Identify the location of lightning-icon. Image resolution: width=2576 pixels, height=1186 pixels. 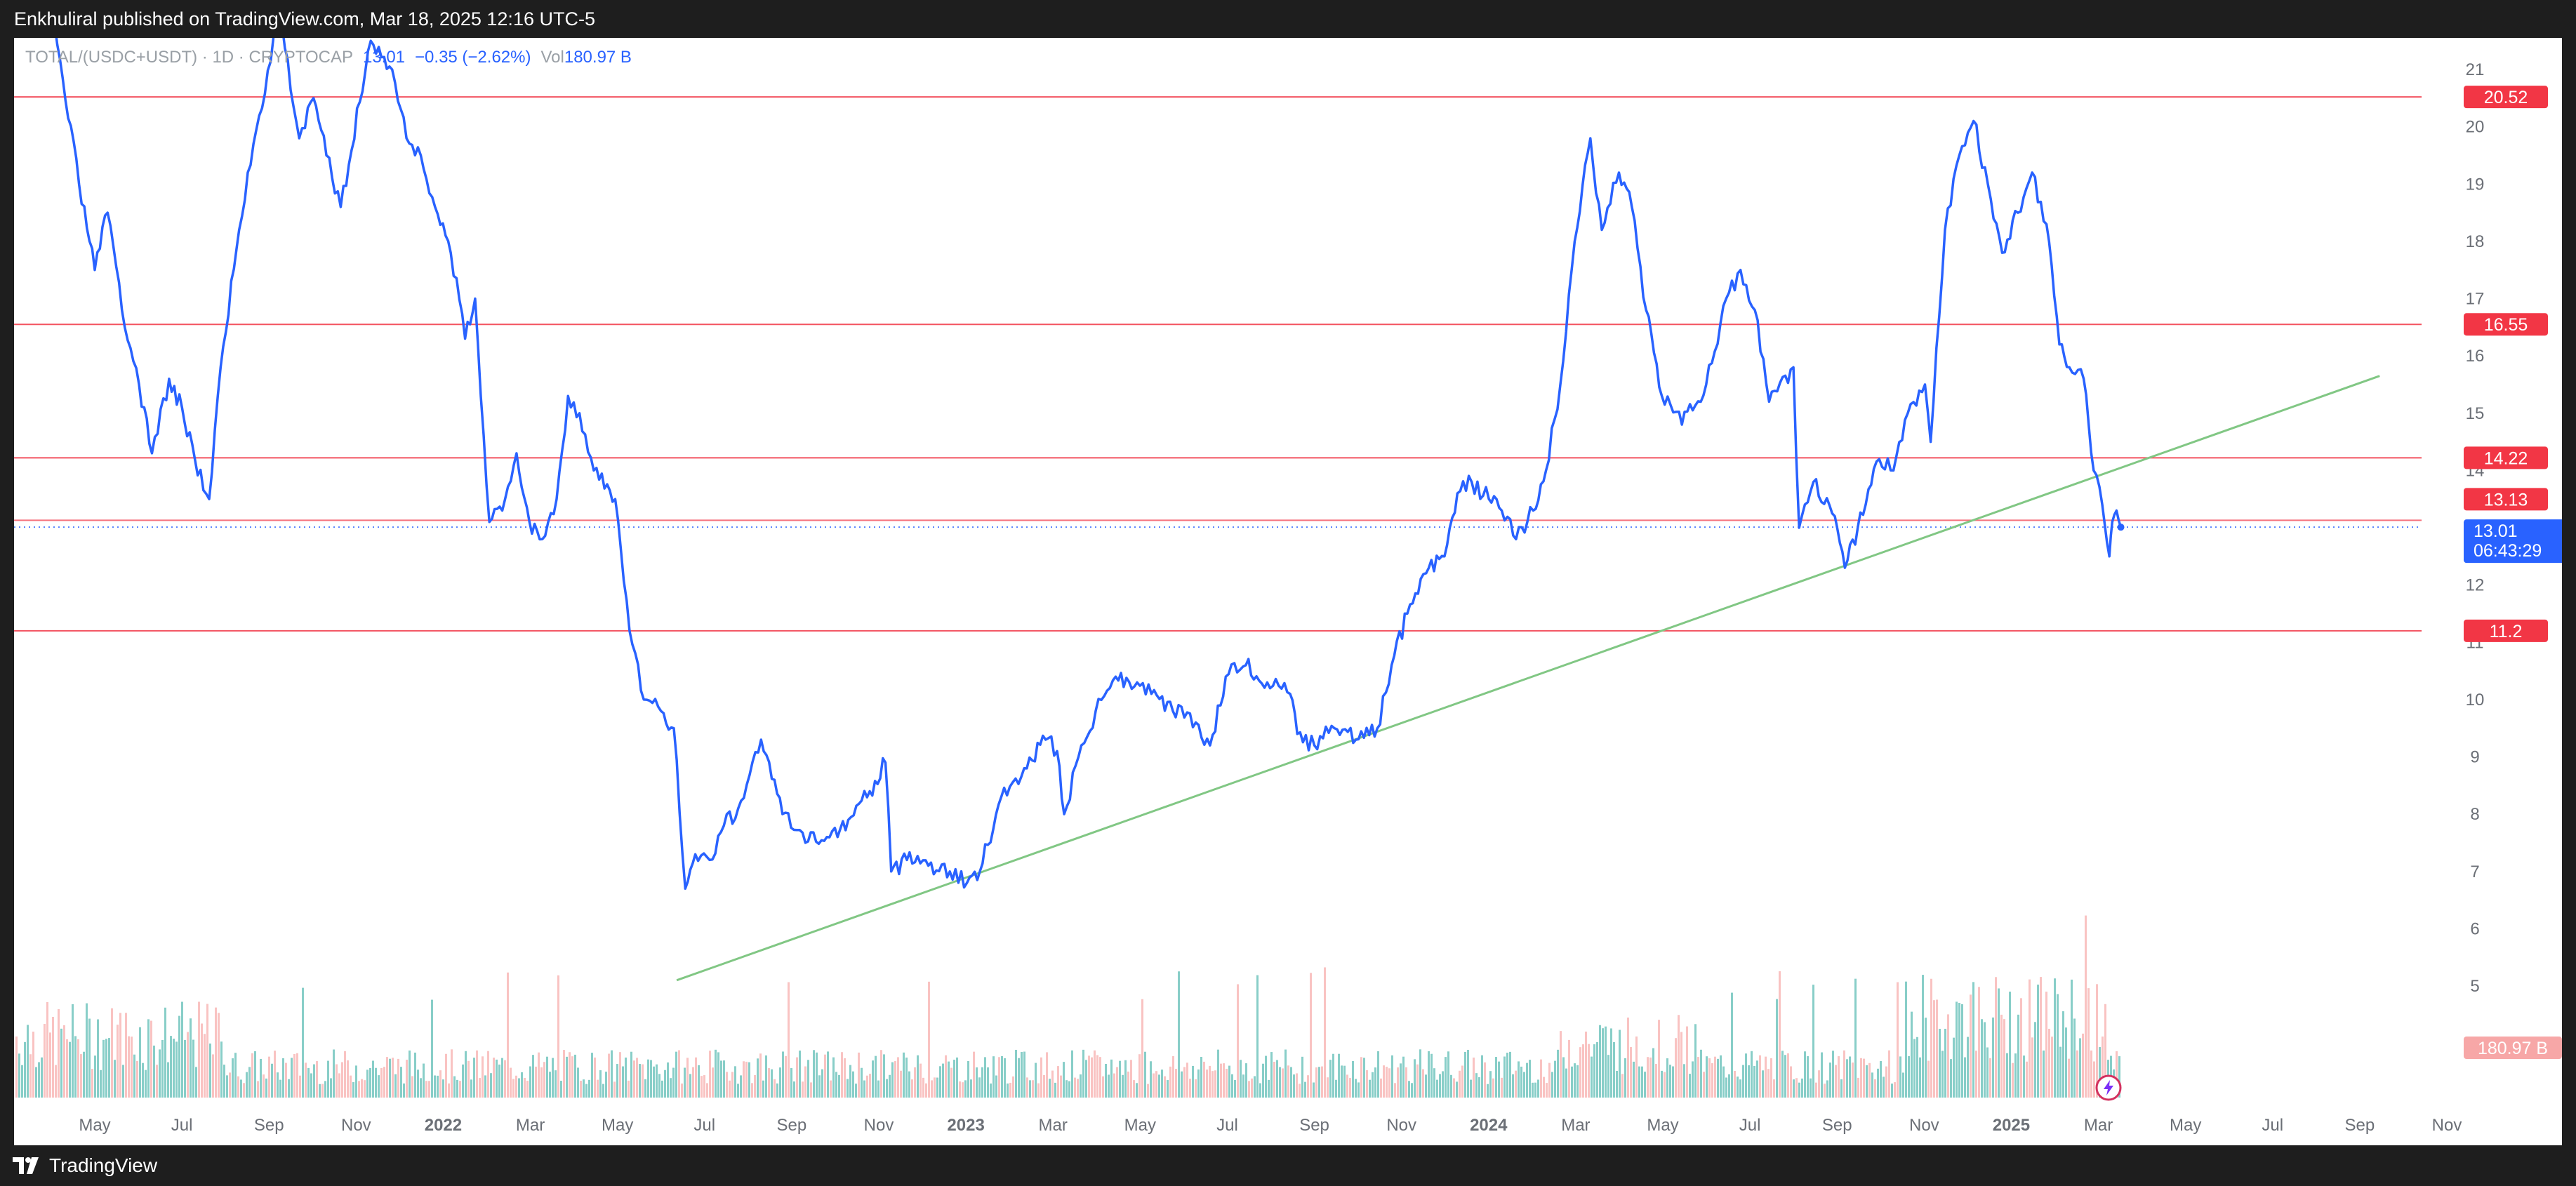
(2109, 1087).